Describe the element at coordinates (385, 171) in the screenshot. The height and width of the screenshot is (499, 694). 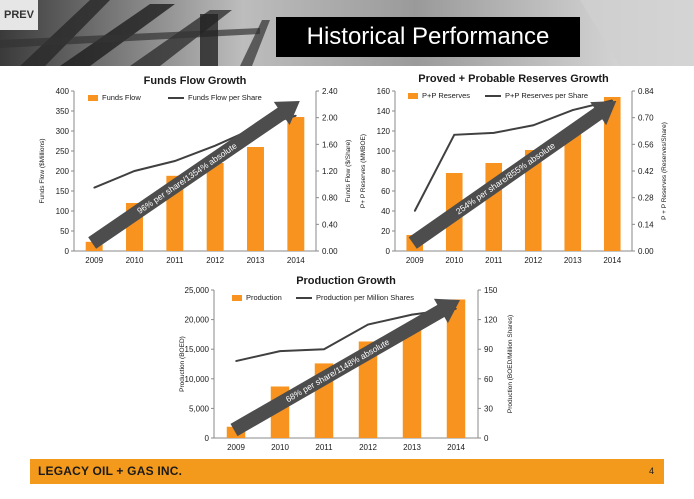
I see `y-tick-label: 80` at that location.